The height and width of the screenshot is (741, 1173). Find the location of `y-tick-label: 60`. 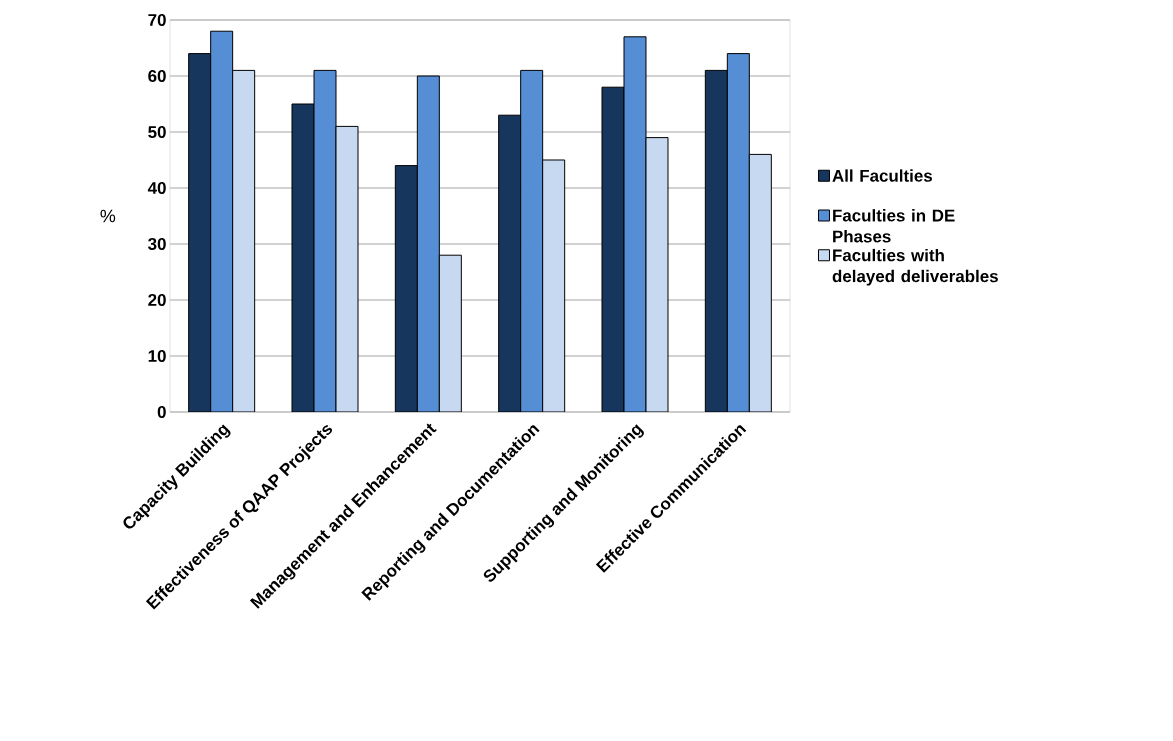

y-tick-label: 60 is located at coordinates (157, 76).